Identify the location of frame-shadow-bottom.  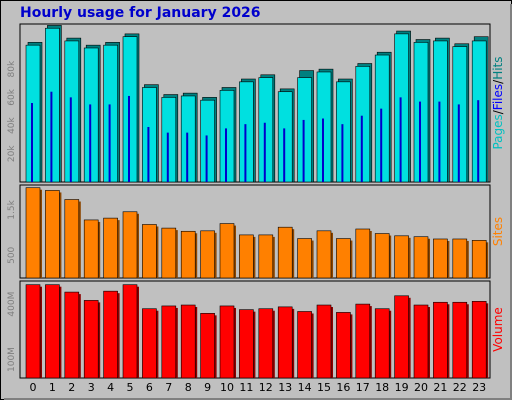
(258, 399).